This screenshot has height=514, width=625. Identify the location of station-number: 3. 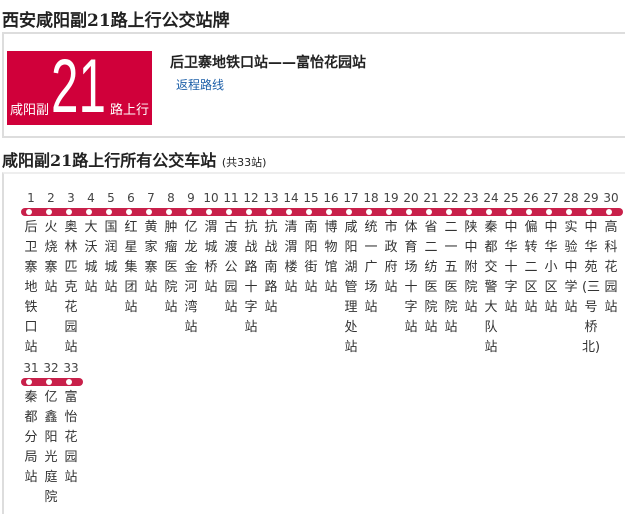
(71, 198).